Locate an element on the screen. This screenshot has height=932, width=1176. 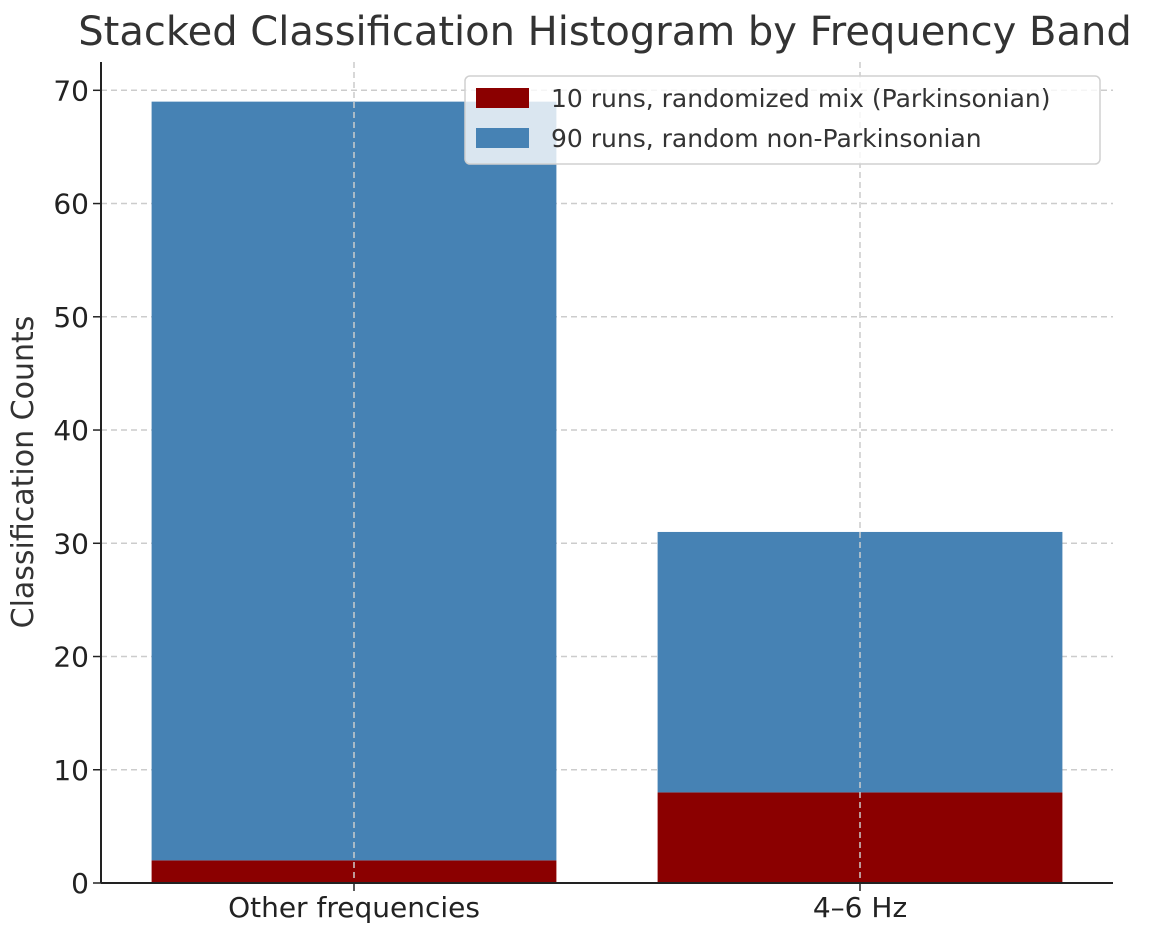
y-axis-label: Classification Counts is located at coordinates (23, 472).